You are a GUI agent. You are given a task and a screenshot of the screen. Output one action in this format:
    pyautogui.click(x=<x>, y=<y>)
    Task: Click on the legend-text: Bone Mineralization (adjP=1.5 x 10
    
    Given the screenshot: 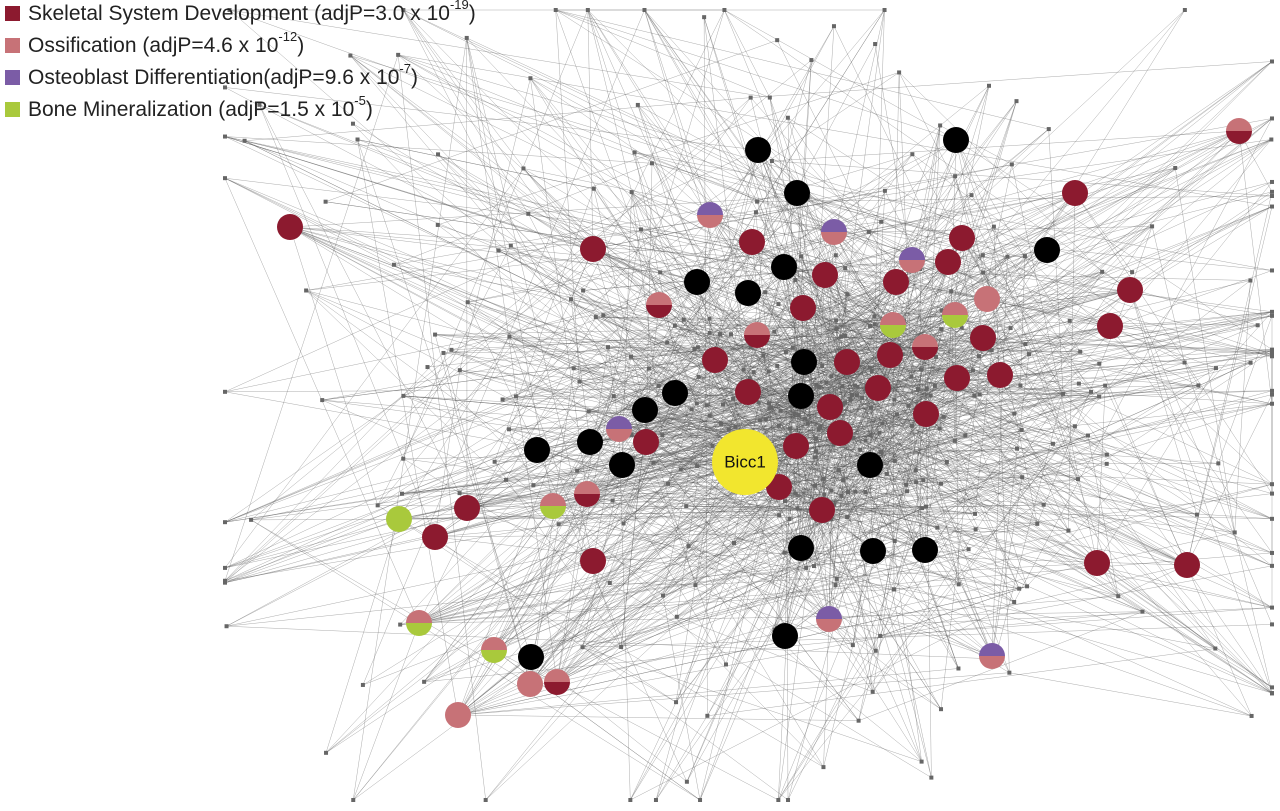 What is the action you would take?
    pyautogui.click(x=191, y=109)
    